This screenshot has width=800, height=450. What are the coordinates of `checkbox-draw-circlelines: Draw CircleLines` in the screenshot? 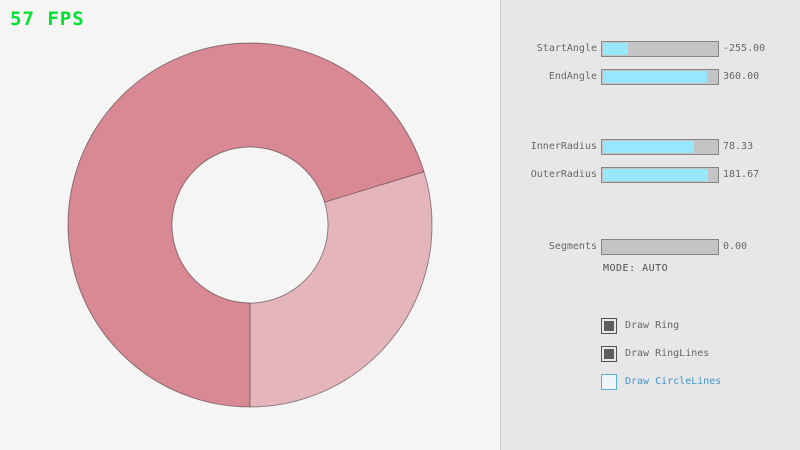 It's located at (700, 382).